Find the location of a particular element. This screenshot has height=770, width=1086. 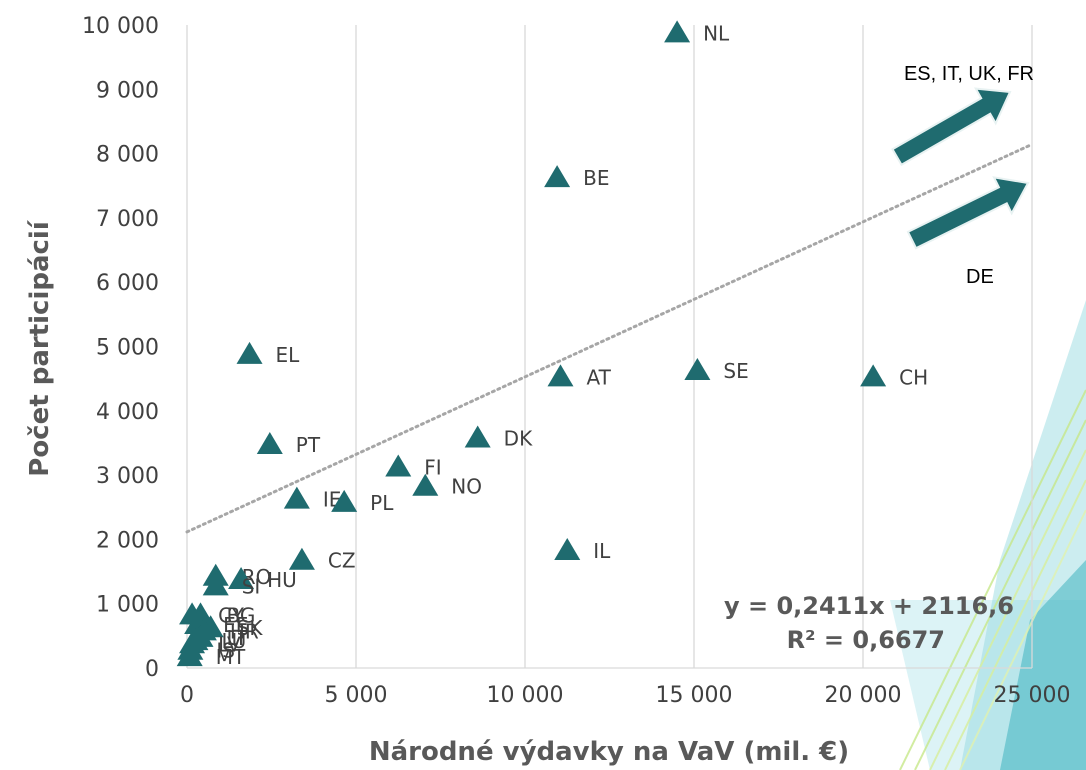

point-label-nl: NL is located at coordinates (716, 33).